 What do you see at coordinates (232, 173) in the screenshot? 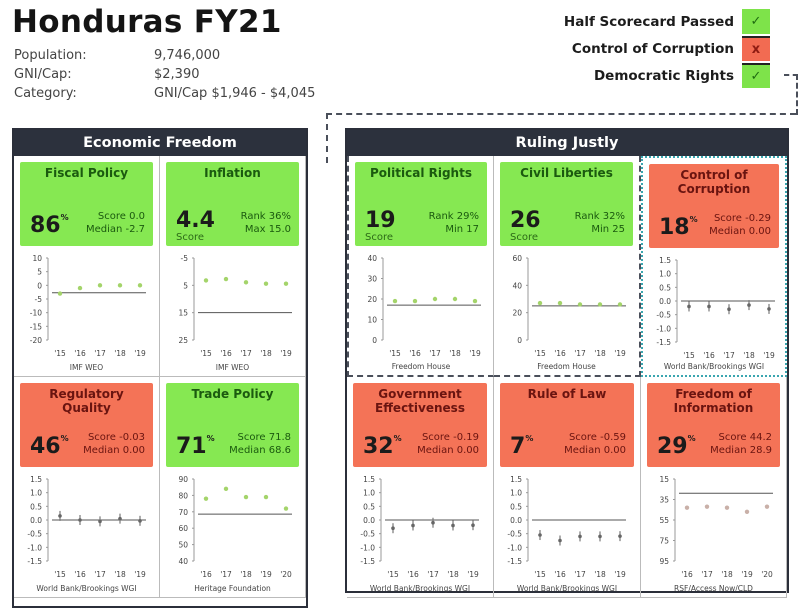
I see `indicator-title: Inflation` at bounding box center [232, 173].